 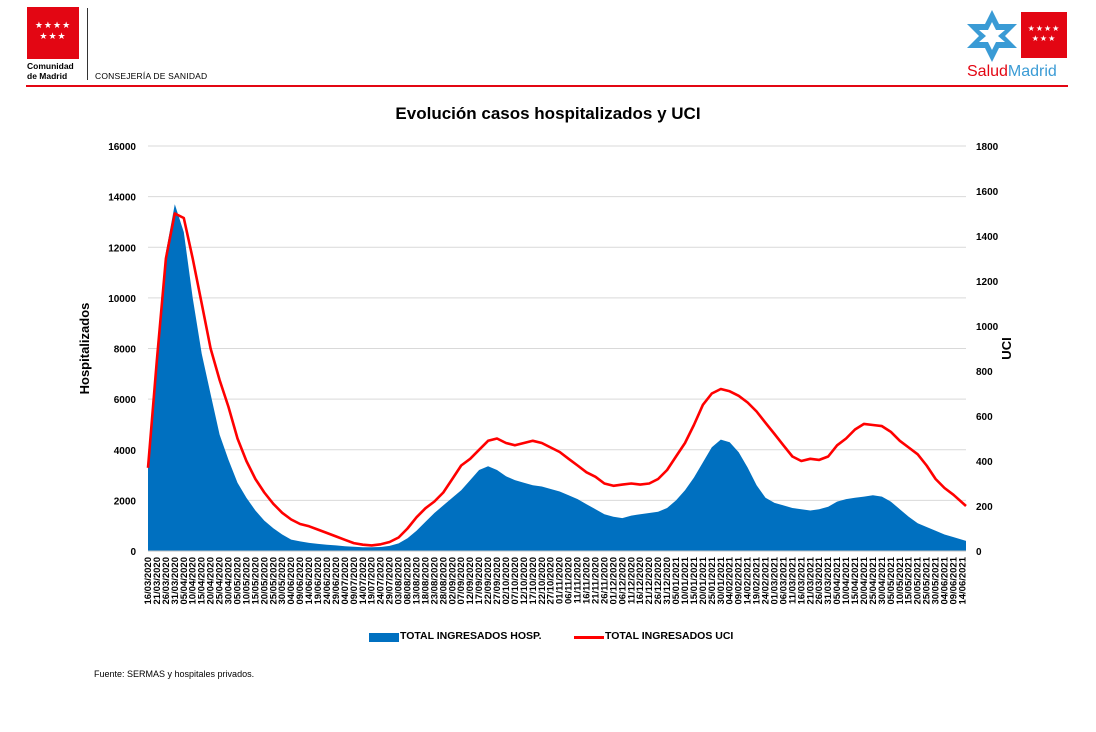 I want to click on x-tick-label: 20/04/2020, so click(x=211, y=581).